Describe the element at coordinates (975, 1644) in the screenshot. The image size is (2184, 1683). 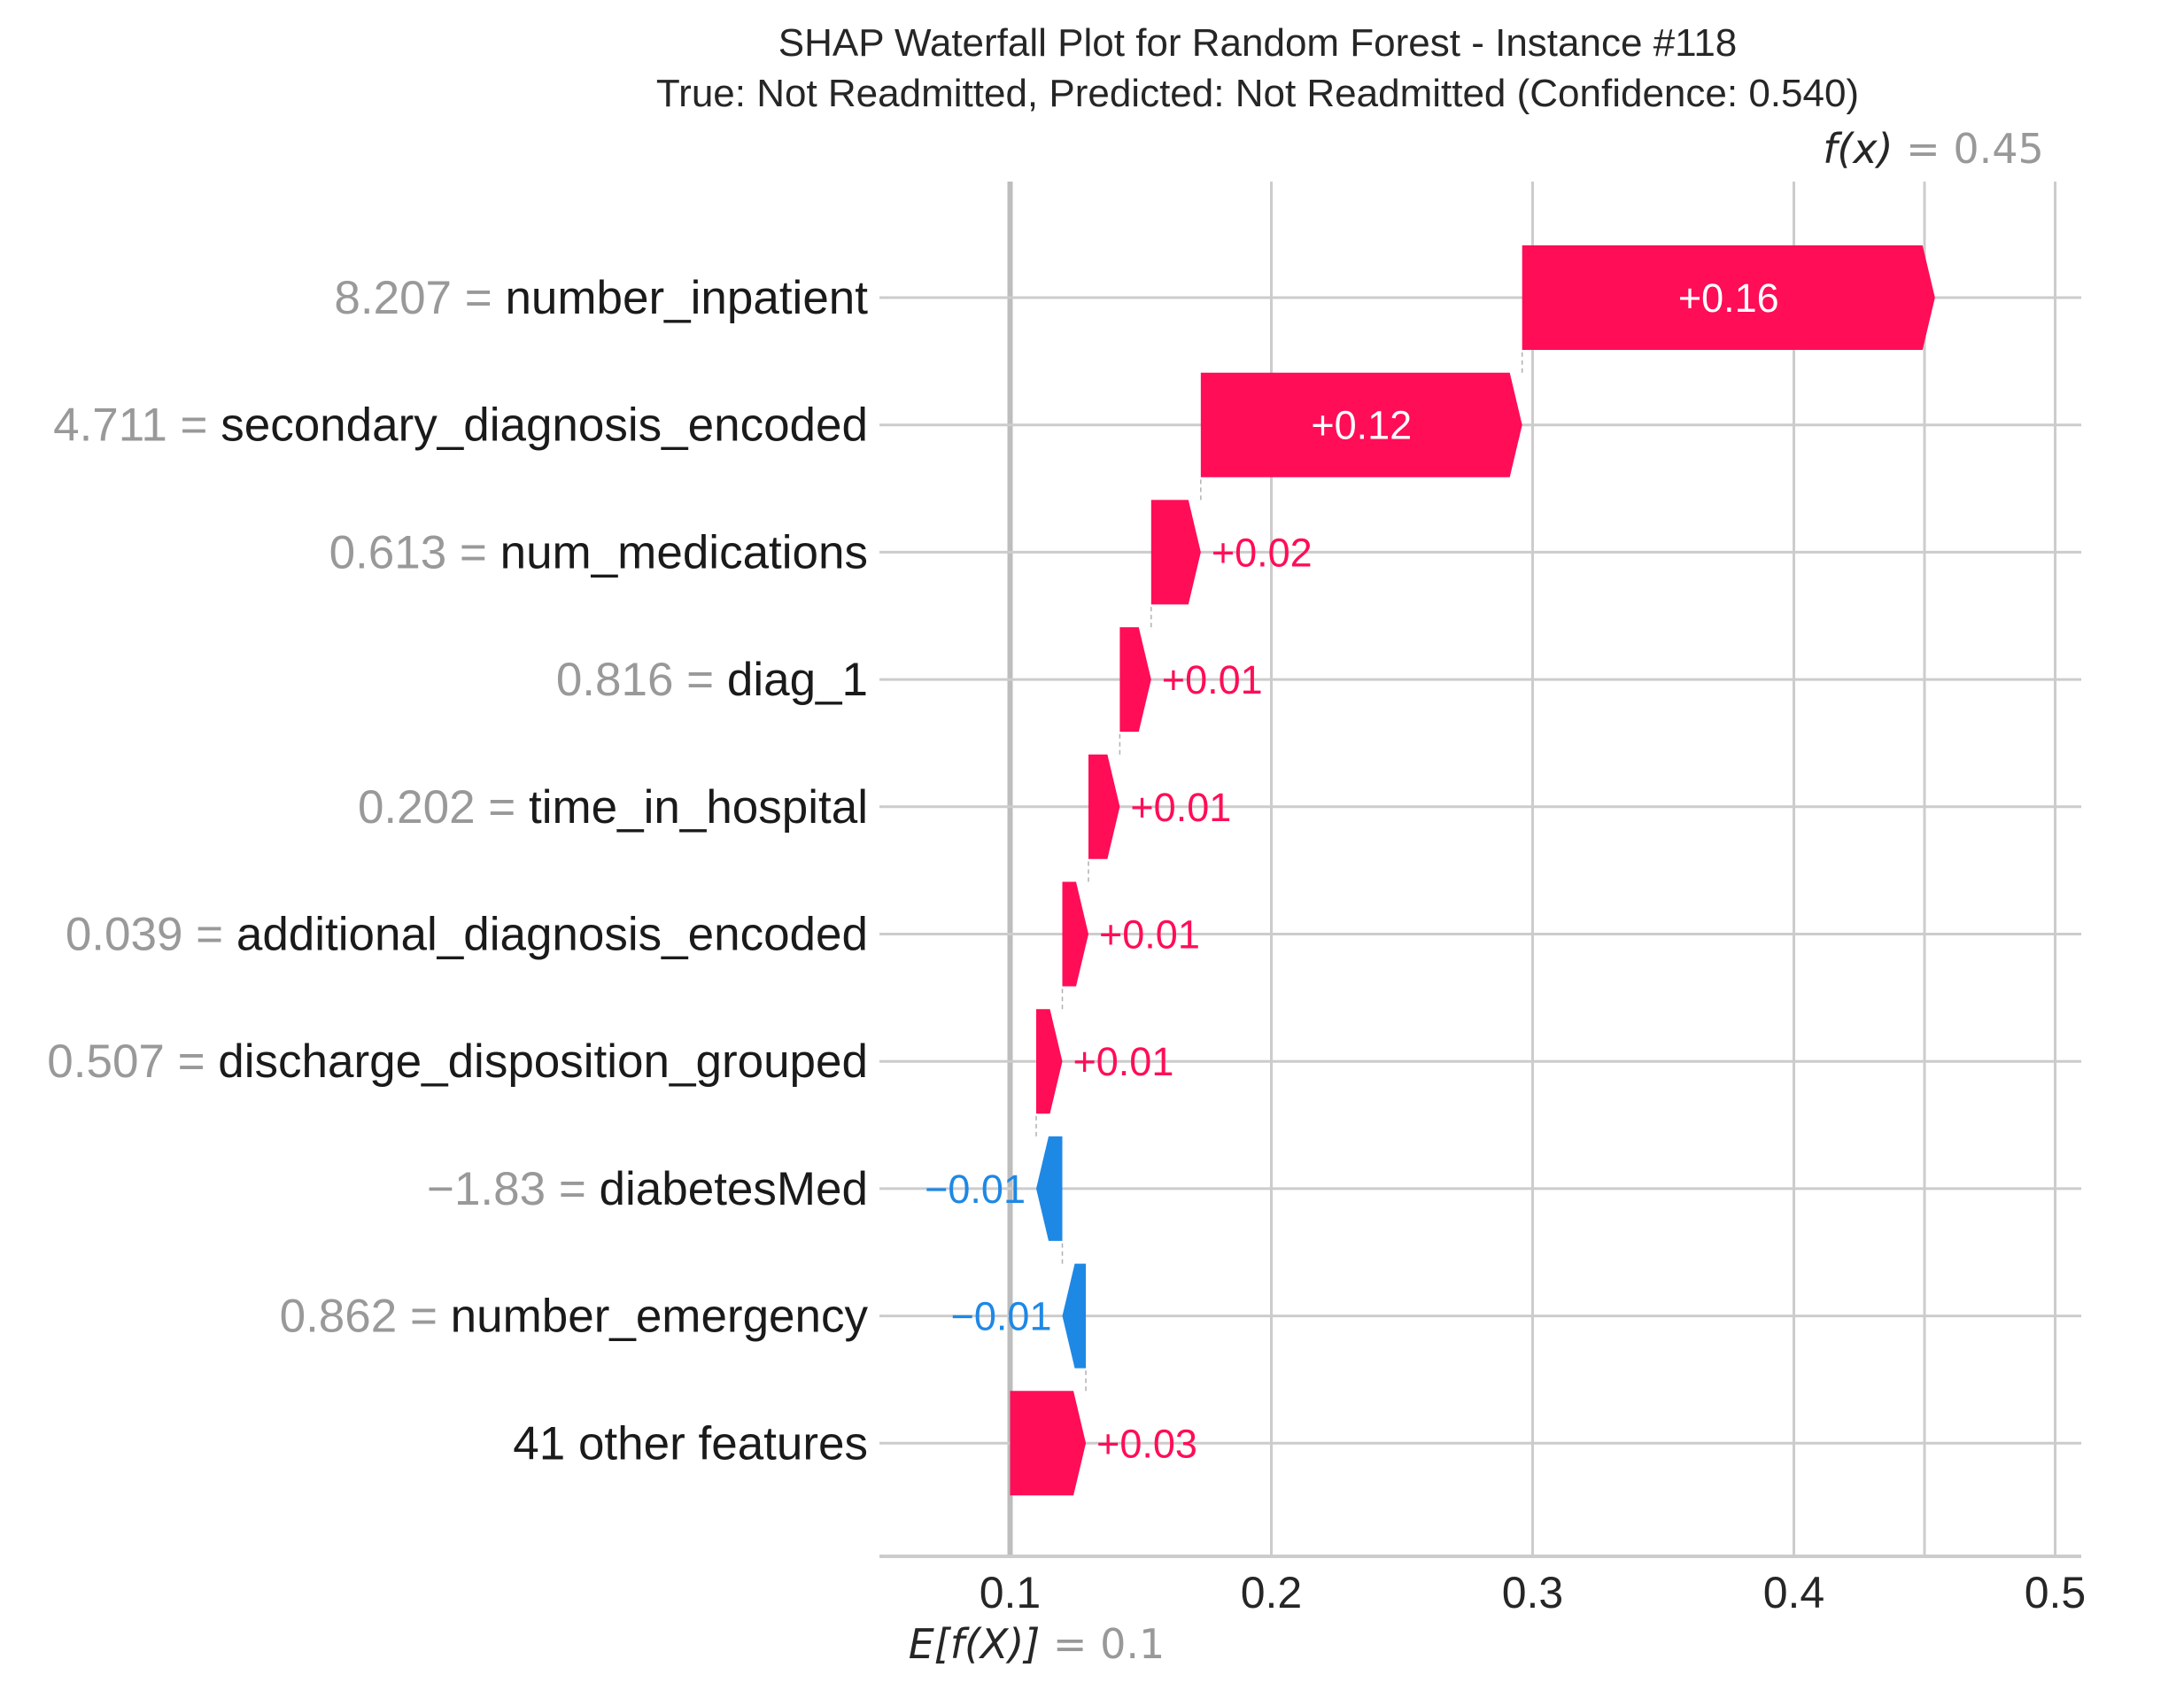
I see `base-value-symbol: E[f(X)]` at that location.